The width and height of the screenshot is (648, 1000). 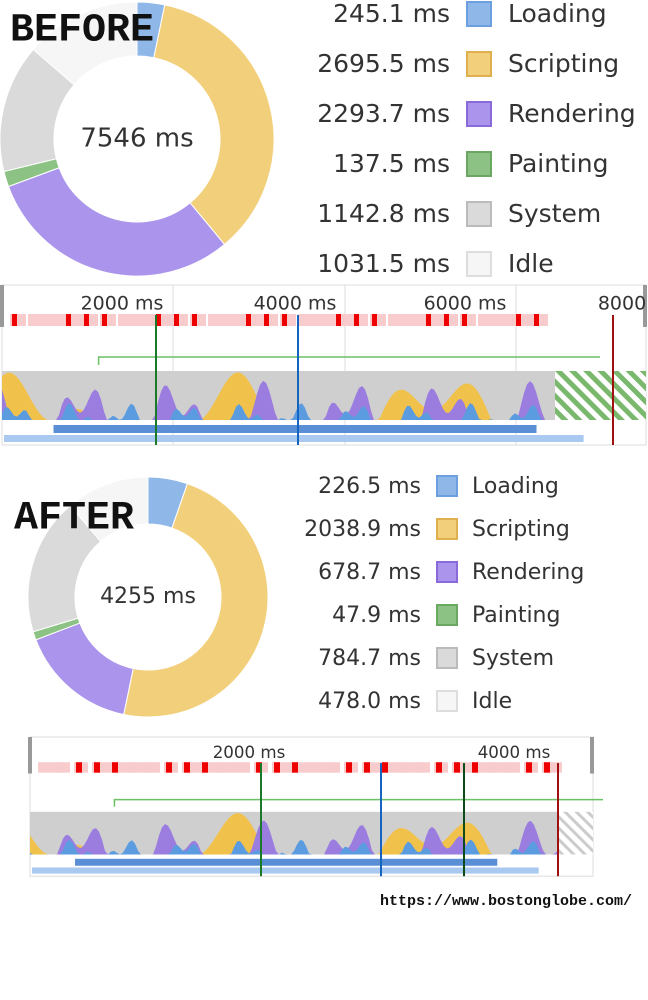 I want to click on cpu-scripting, so click(x=278, y=396).